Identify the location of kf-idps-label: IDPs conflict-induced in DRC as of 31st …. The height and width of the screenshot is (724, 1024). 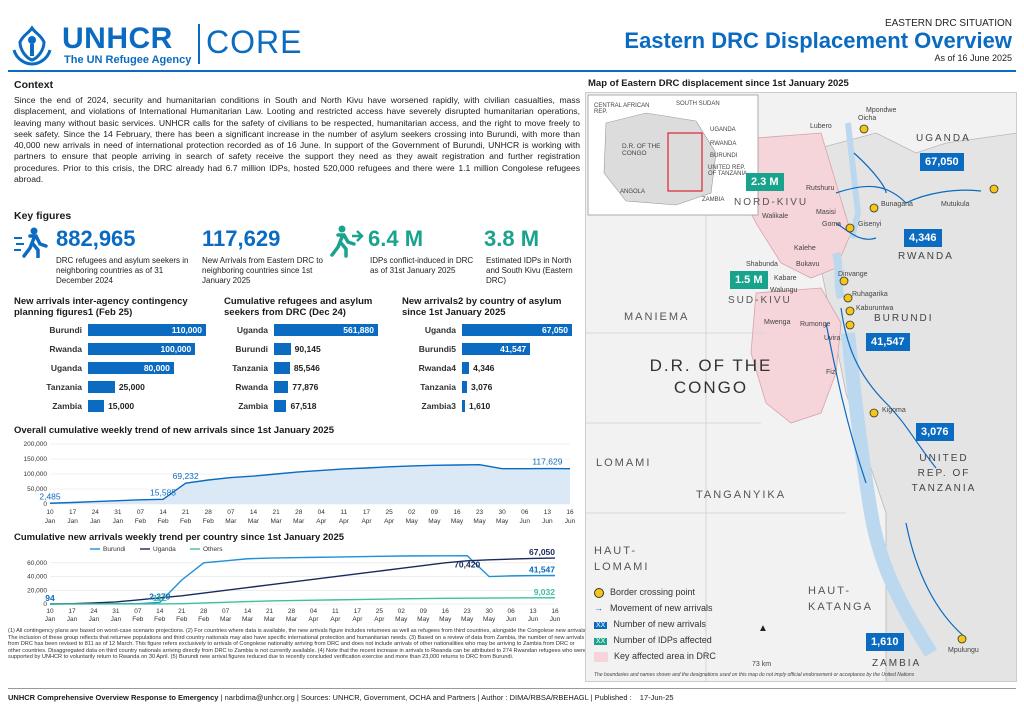
(422, 265).